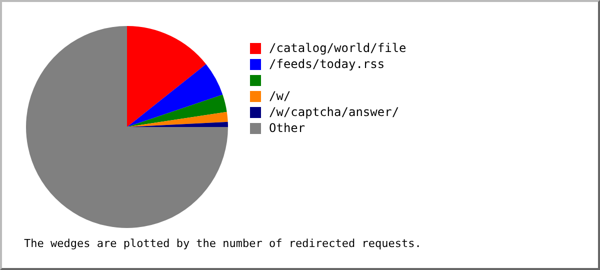 This screenshot has width=600, height=270. What do you see at coordinates (334, 112) in the screenshot?
I see `legend-label: /w/captcha/answer/` at bounding box center [334, 112].